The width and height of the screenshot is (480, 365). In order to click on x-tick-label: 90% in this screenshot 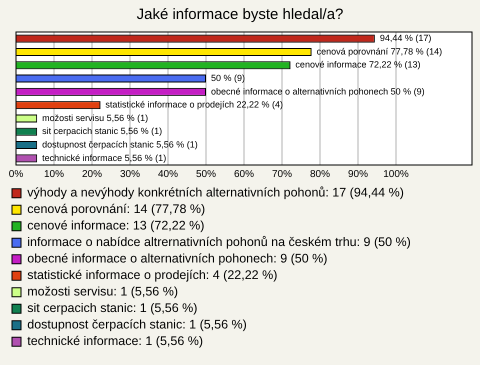, I will do `click(358, 174)`.